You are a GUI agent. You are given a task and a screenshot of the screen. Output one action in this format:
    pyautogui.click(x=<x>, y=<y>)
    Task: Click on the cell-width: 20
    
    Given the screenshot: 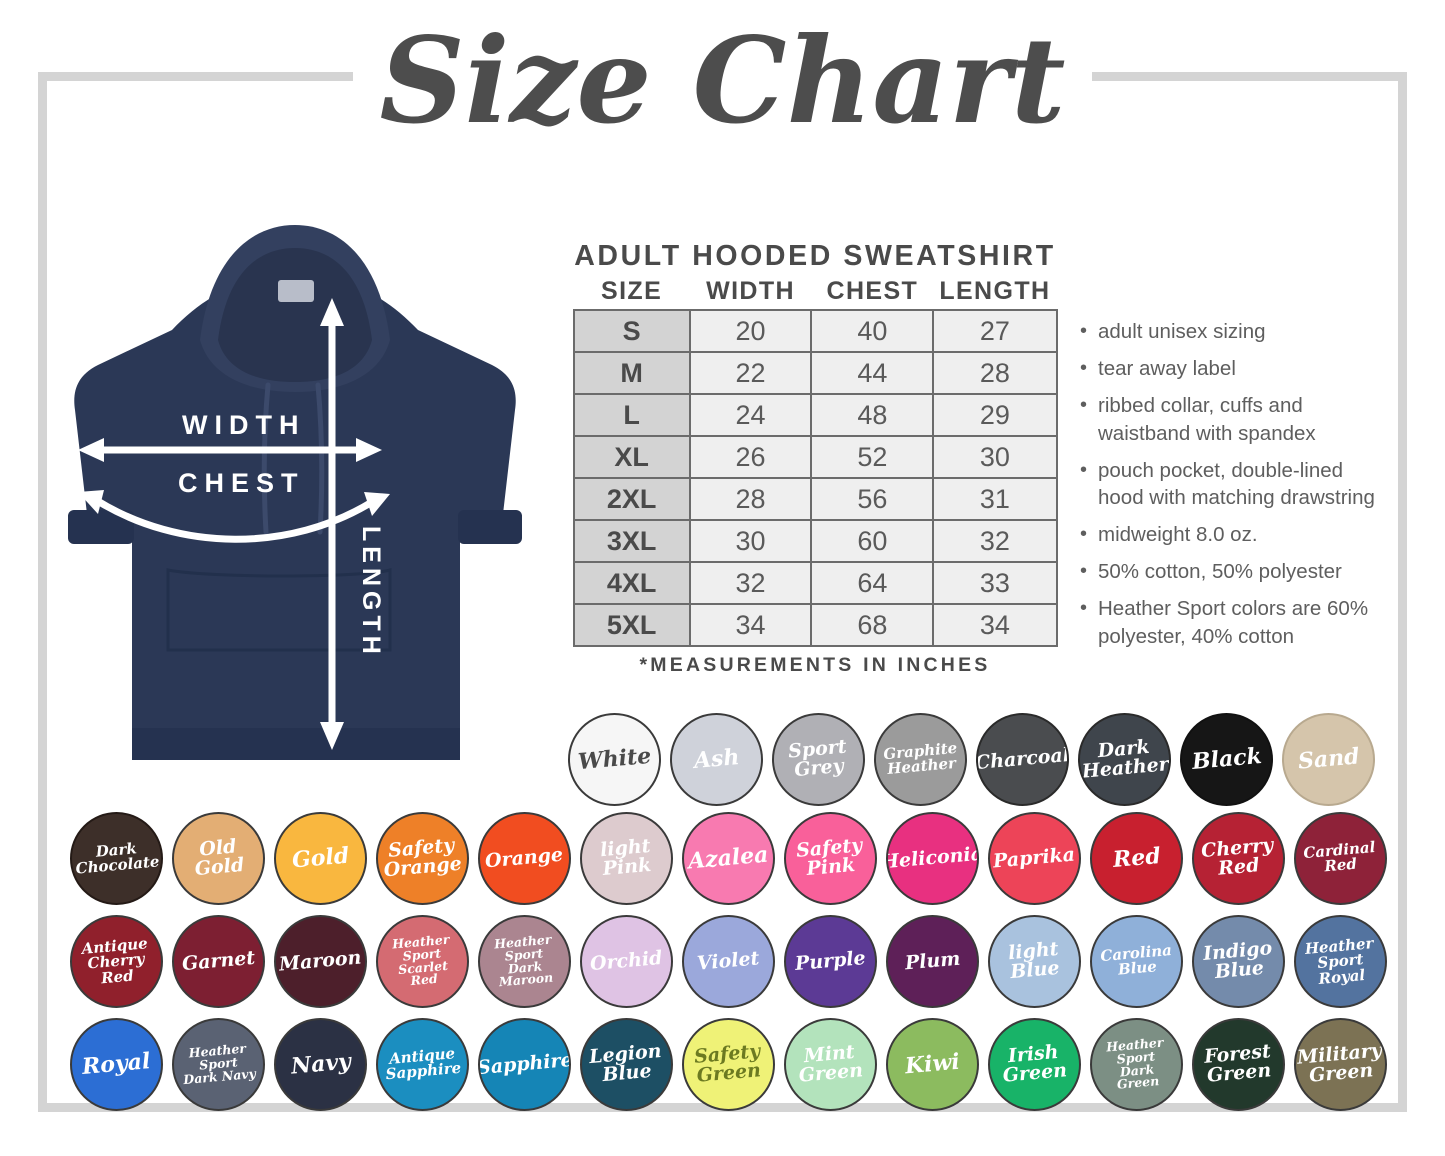 What is the action you would take?
    pyautogui.click(x=750, y=331)
    